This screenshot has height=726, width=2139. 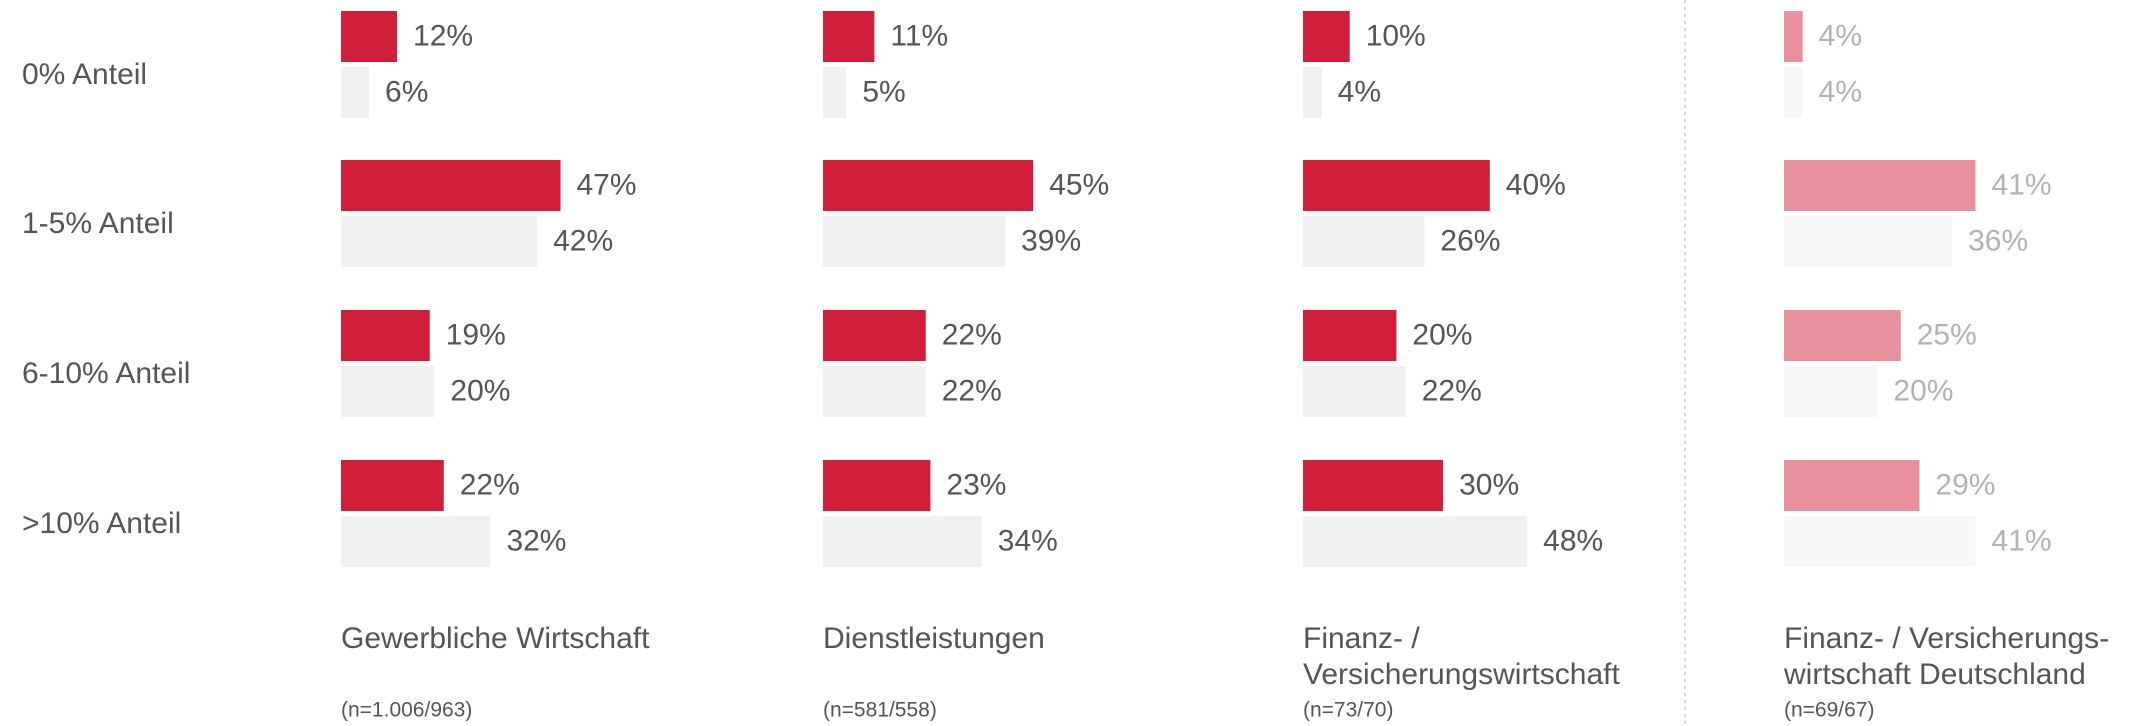 I want to click on value-label: 26%, so click(x=1470, y=240).